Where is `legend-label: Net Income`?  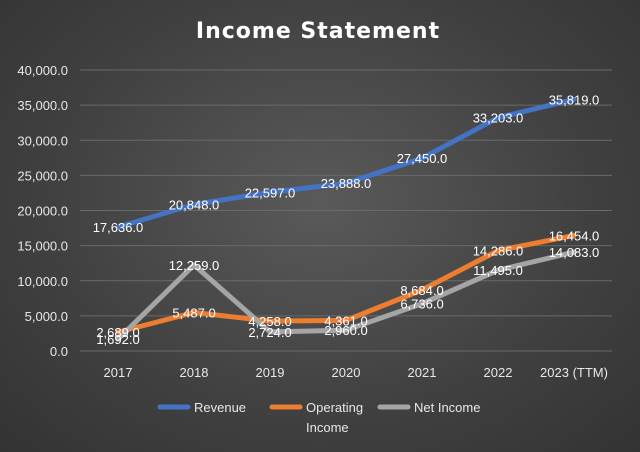
legend-label: Net Income is located at coordinates (447, 407).